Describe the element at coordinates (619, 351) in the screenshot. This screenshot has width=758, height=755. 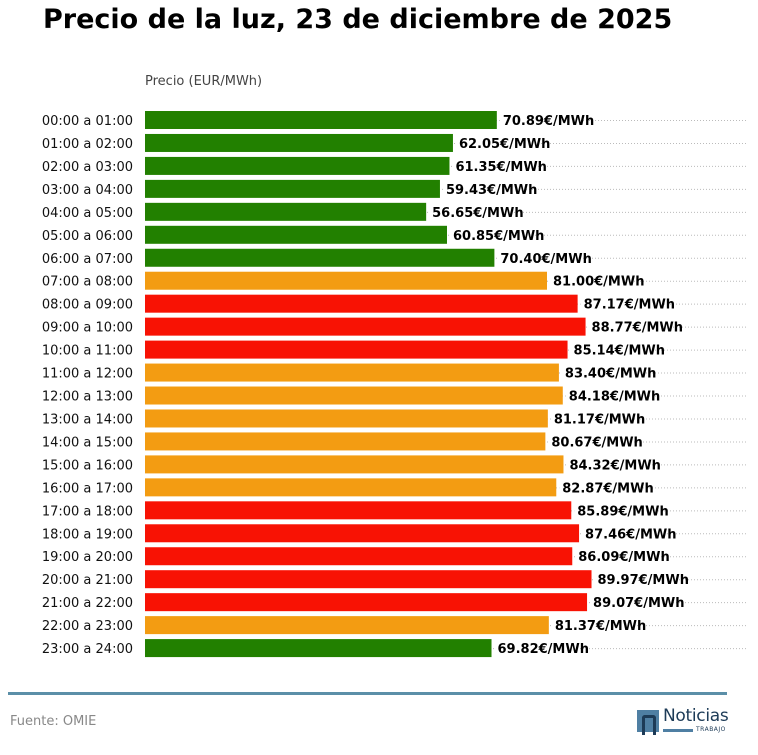
I see `data-label: 85.14€/MWh` at that location.